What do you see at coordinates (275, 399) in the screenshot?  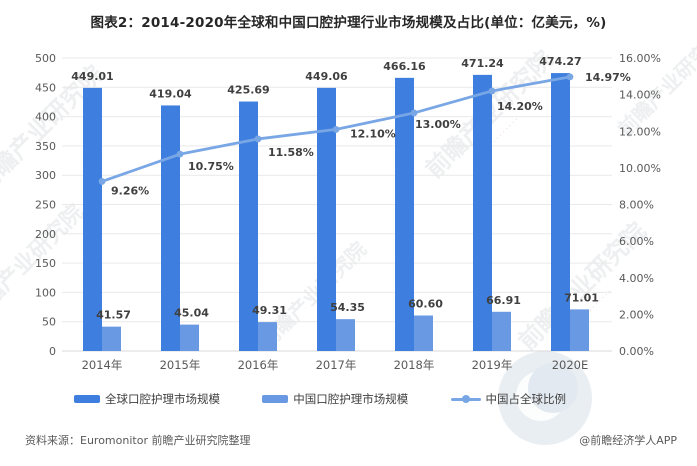 I see `legend-swatch-china` at bounding box center [275, 399].